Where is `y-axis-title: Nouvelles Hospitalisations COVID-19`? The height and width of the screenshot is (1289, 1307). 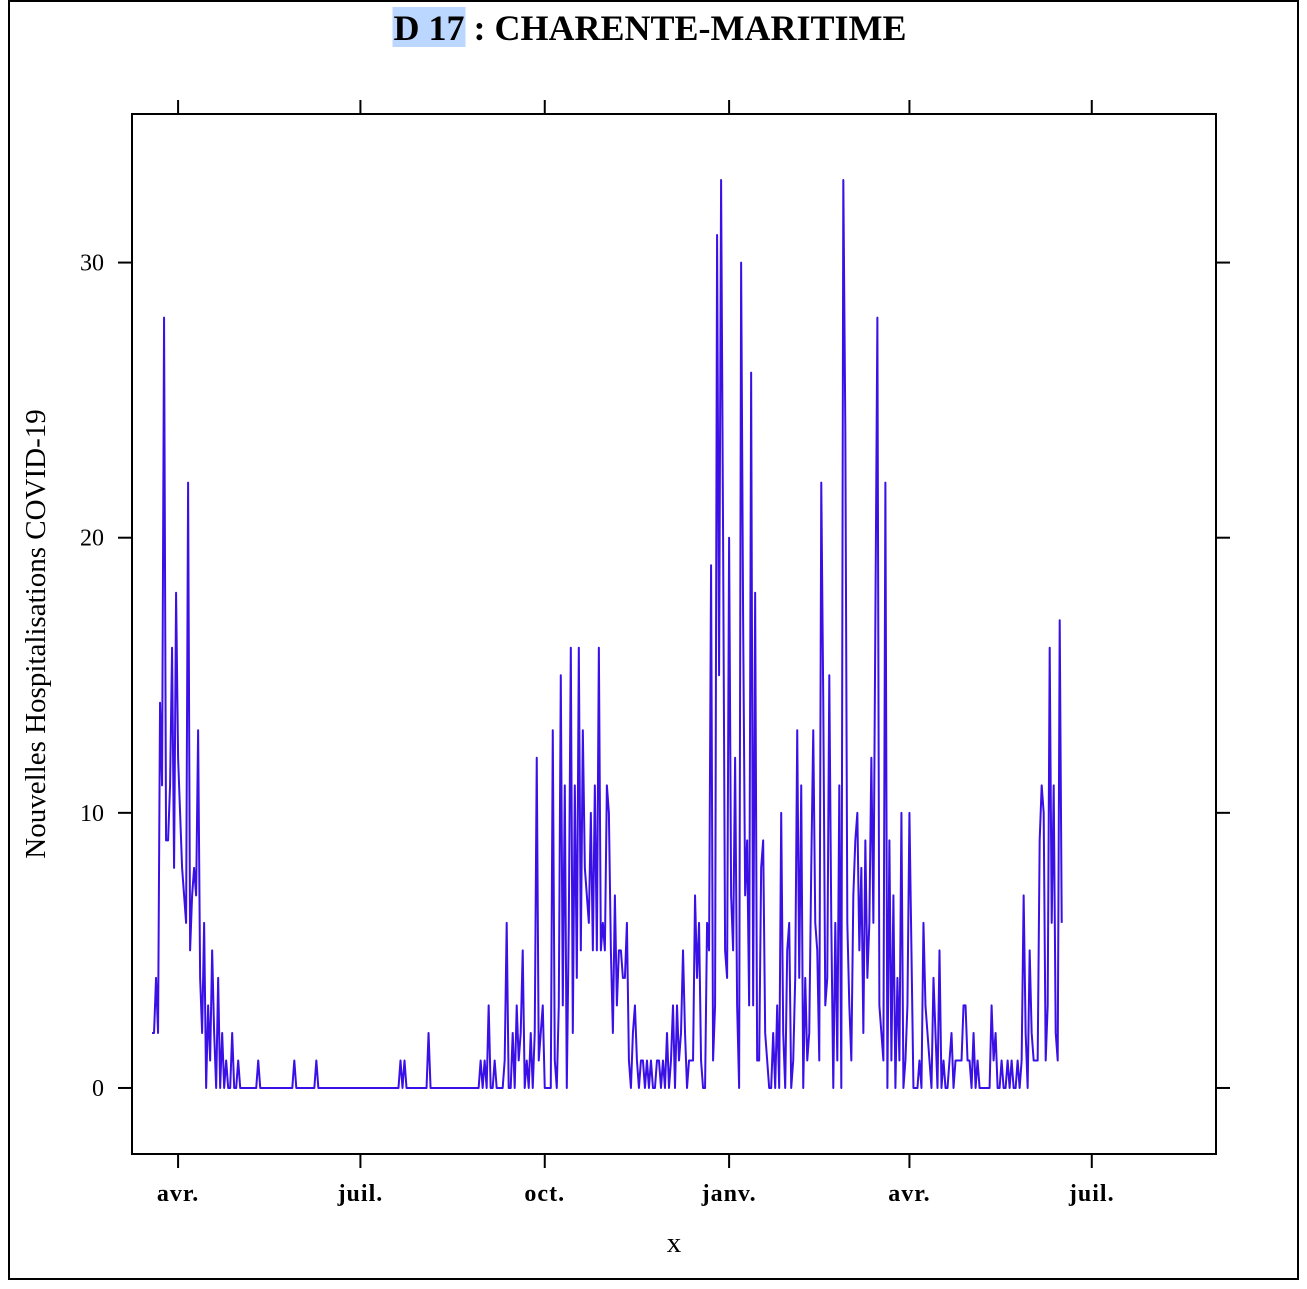
y-axis-title: Nouvelles Hospitalisations COVID-19 is located at coordinates (36, 633).